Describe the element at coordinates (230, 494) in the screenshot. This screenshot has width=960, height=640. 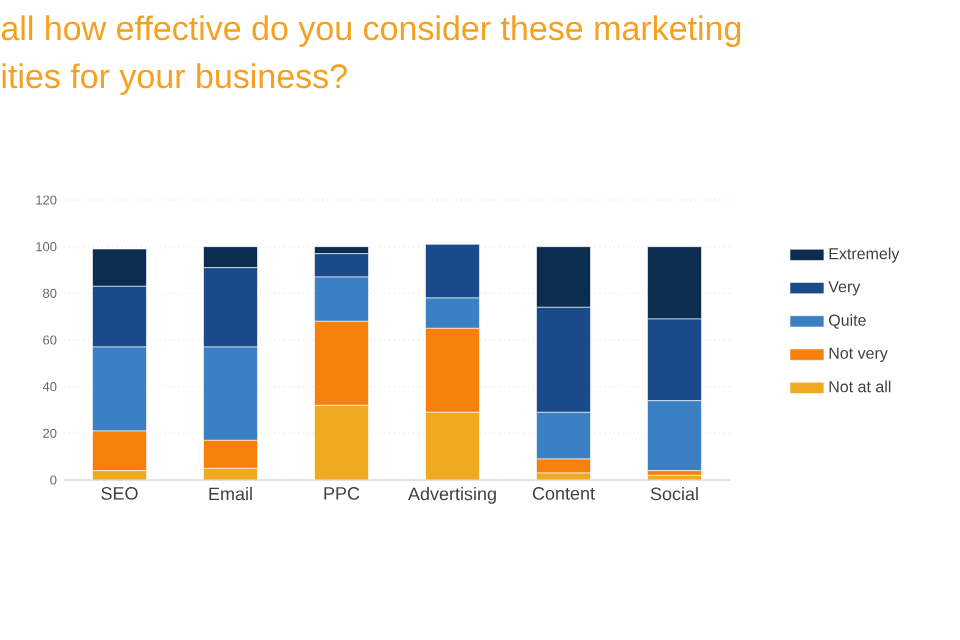
I see `x-tick-label: Email` at that location.